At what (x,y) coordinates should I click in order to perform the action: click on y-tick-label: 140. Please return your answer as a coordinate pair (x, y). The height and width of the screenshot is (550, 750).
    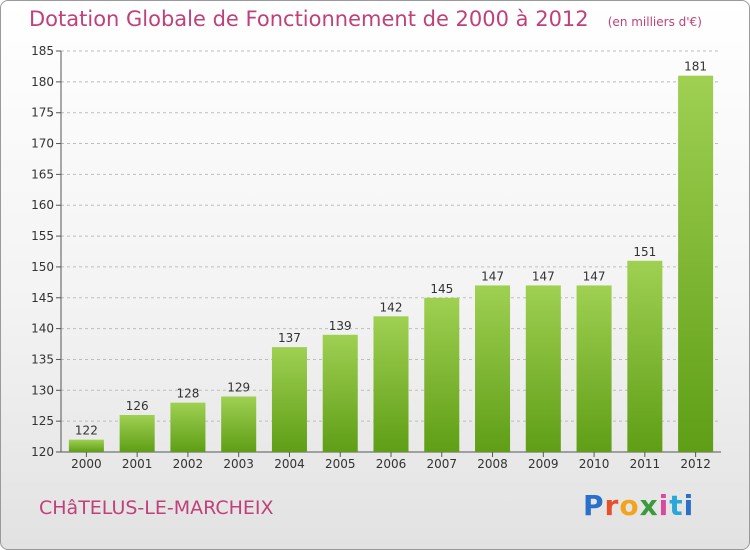
    Looking at the image, I should click on (42, 329).